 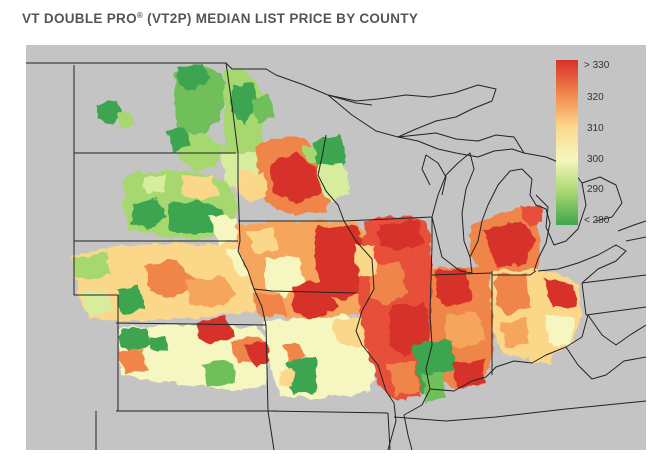 What do you see at coordinates (597, 65) in the screenshot?
I see `legend-label-330: > 330` at bounding box center [597, 65].